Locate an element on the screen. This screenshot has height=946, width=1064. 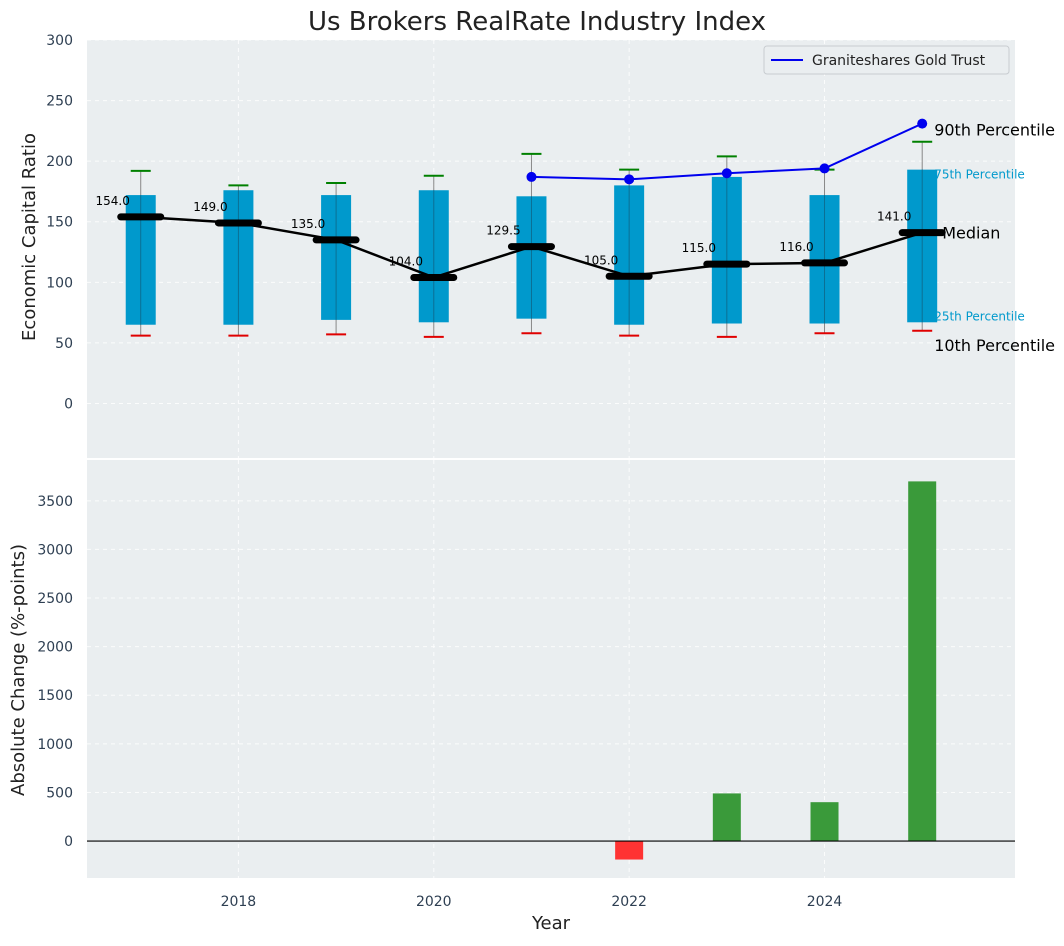
bottom-y-tick-label: 0 is located at coordinates (68, 842).